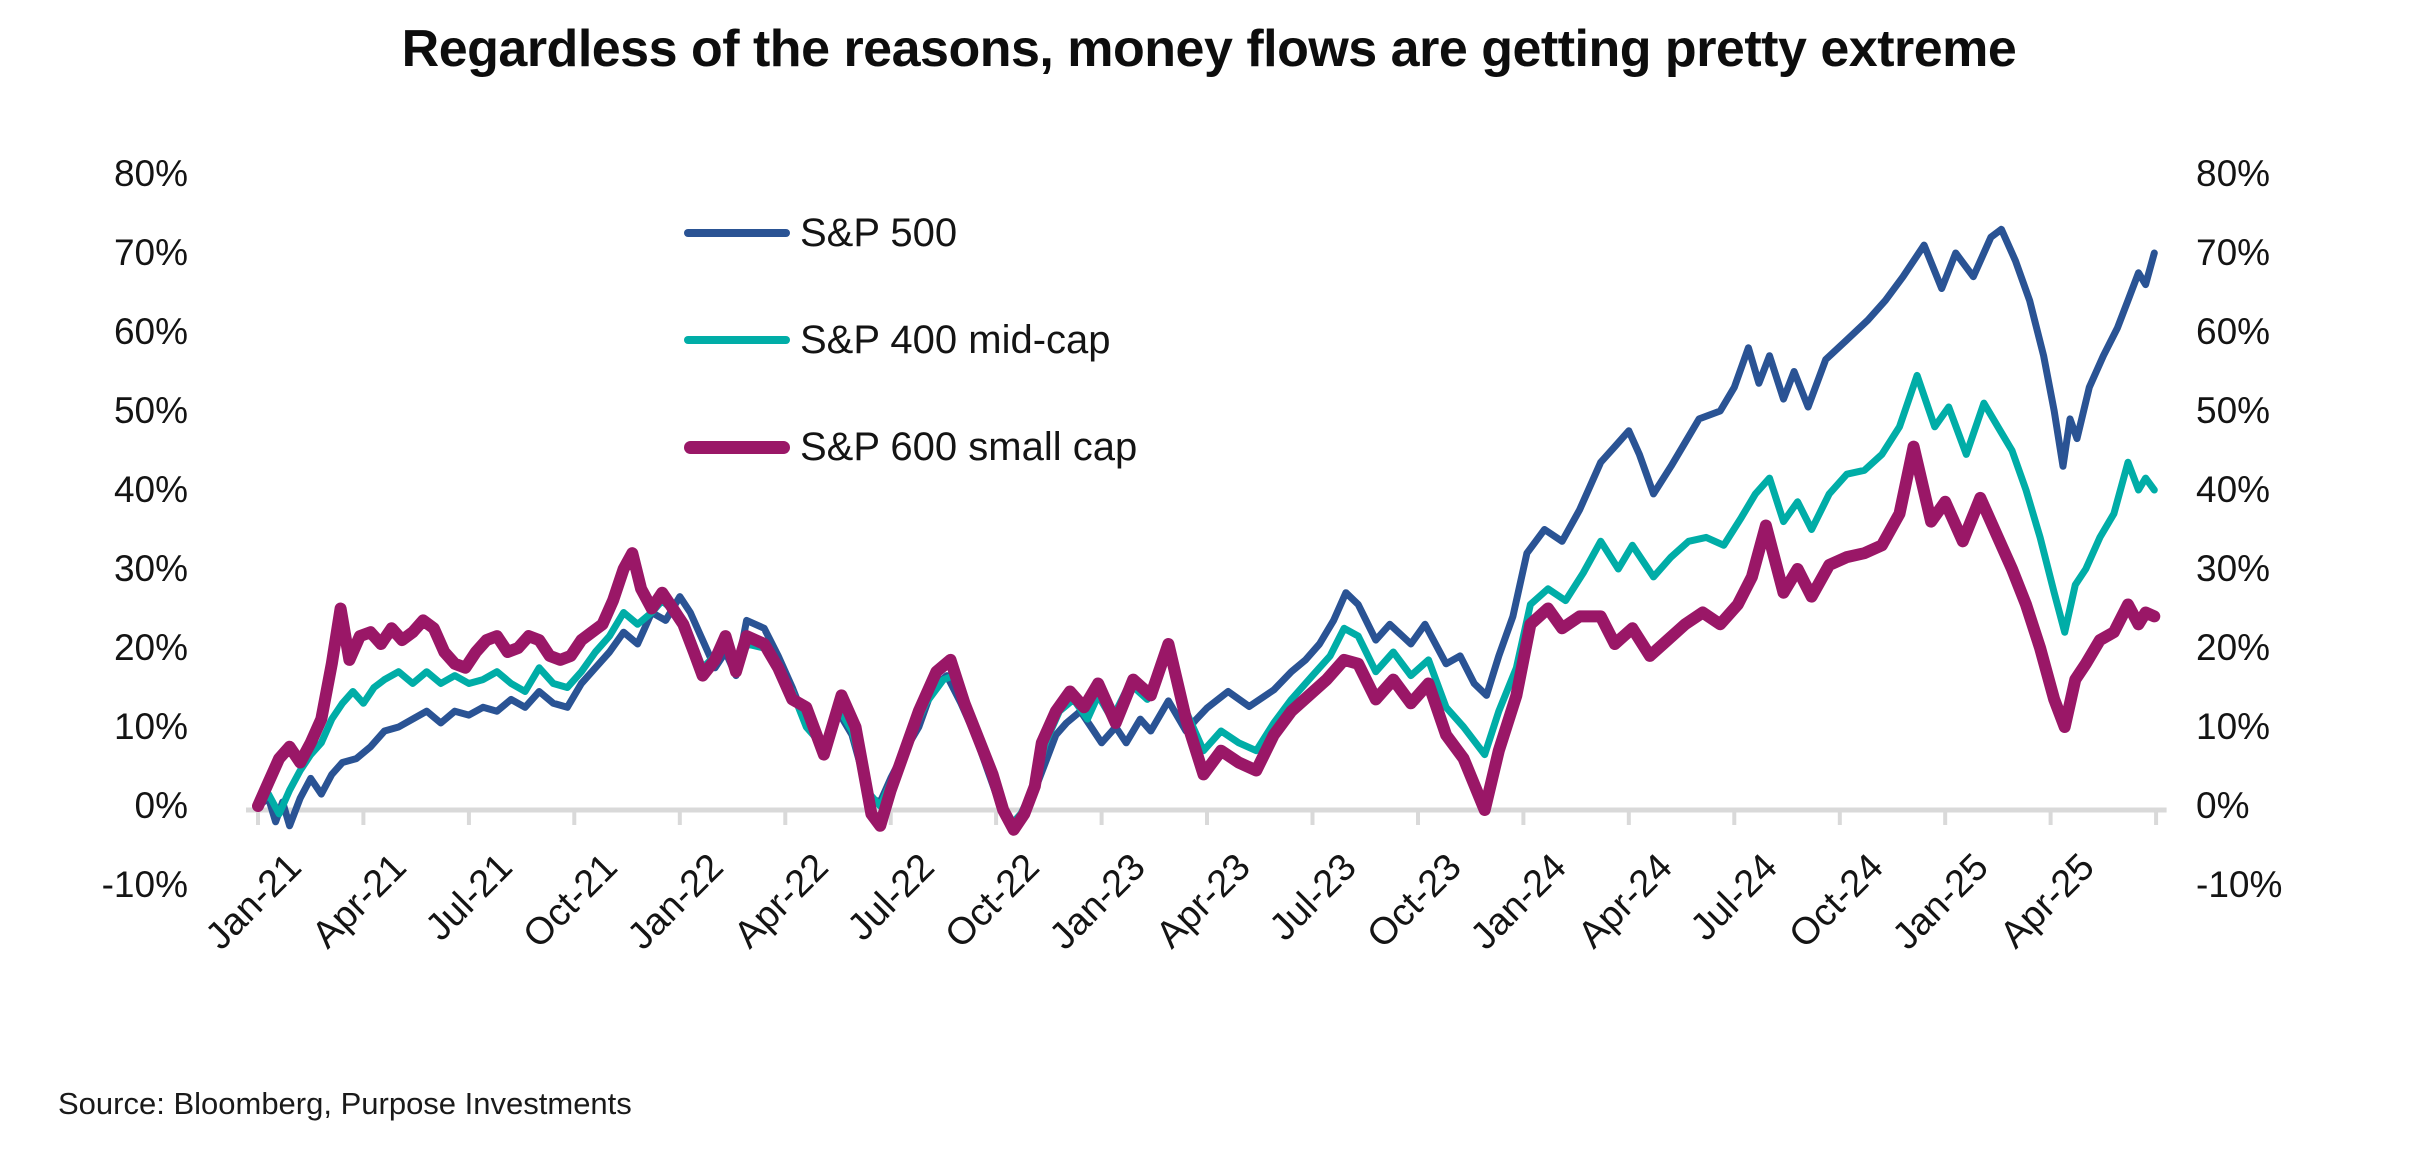 The image size is (2418, 1162). What do you see at coordinates (2233, 489) in the screenshot?
I see `y-axis-label-right: 40%` at bounding box center [2233, 489].